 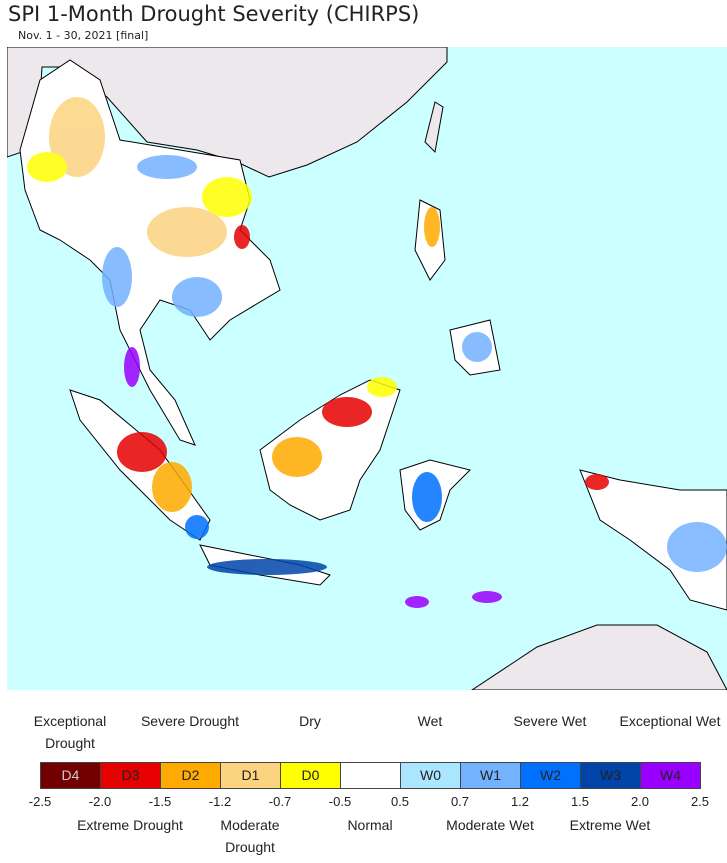 What do you see at coordinates (700, 801) in the screenshot?
I see `legend-break-label: 2.5` at bounding box center [700, 801].